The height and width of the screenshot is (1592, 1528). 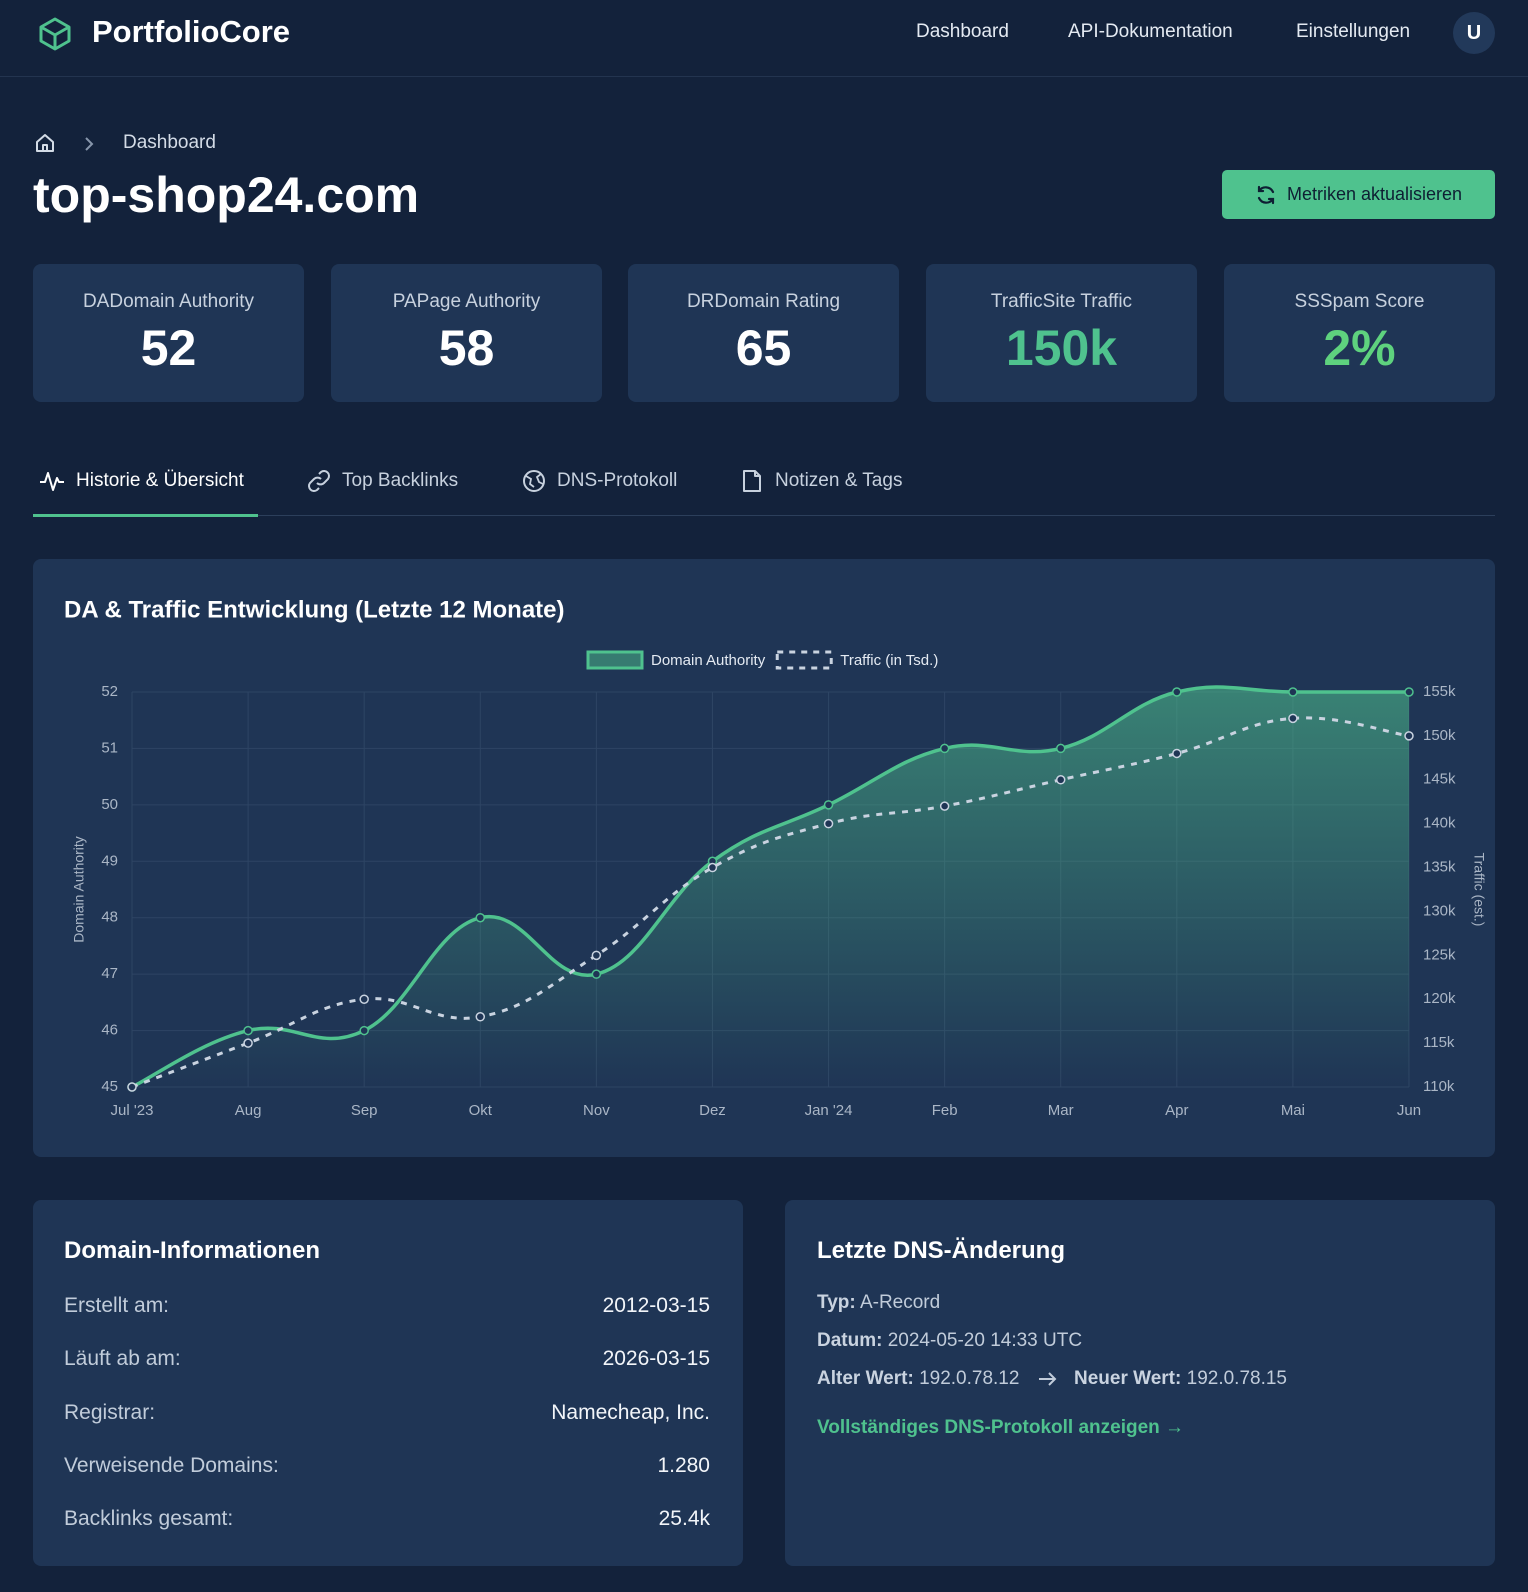 I want to click on stat-value: 2%, so click(x=1359, y=348).